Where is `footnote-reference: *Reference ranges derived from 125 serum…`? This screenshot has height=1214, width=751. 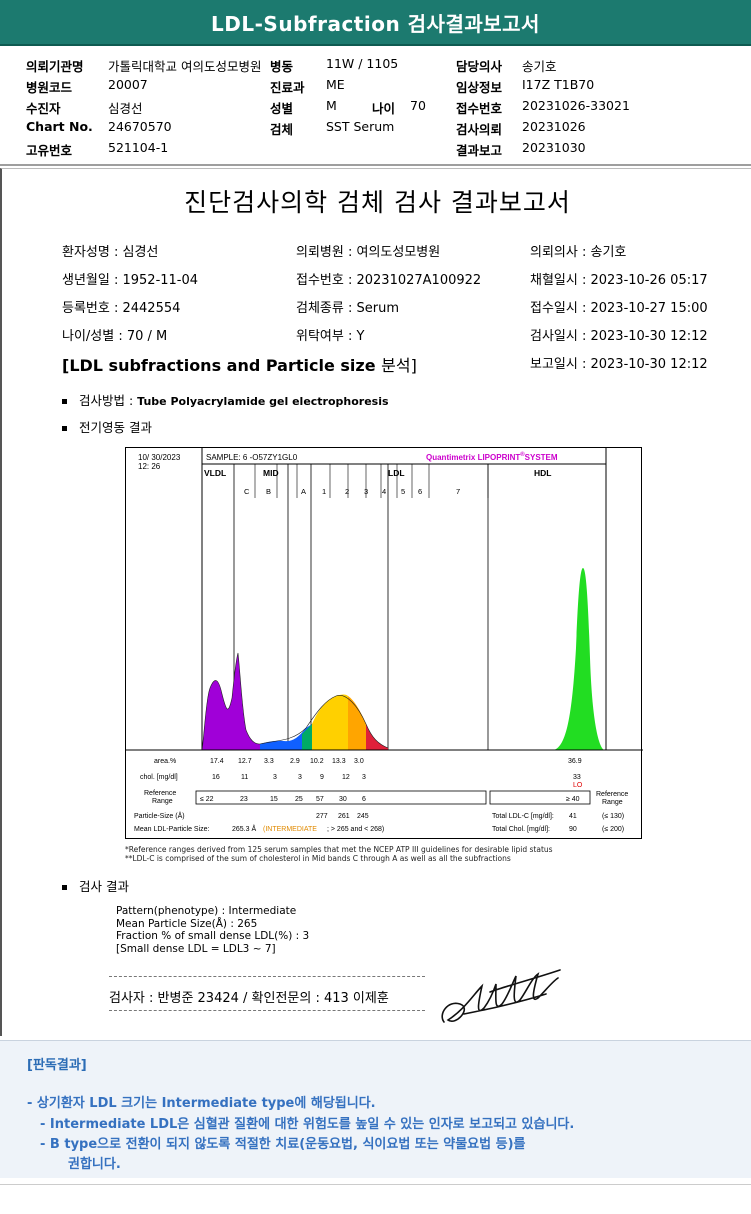
footnote-reference: *Reference ranges derived from 125 serum… is located at coordinates (339, 849).